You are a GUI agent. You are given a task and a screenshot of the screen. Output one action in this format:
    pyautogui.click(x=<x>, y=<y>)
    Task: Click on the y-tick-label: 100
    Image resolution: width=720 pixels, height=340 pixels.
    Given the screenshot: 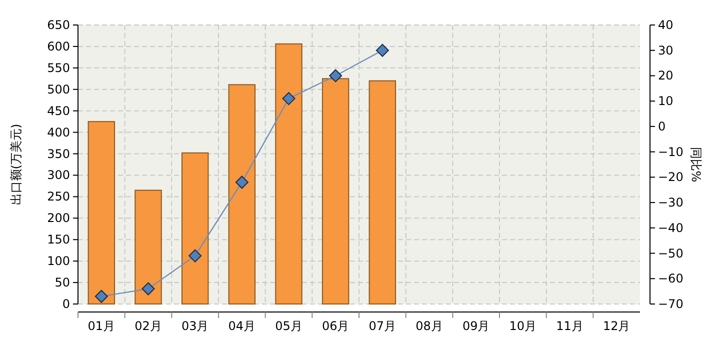 What is the action you would take?
    pyautogui.click(x=58, y=261)
    